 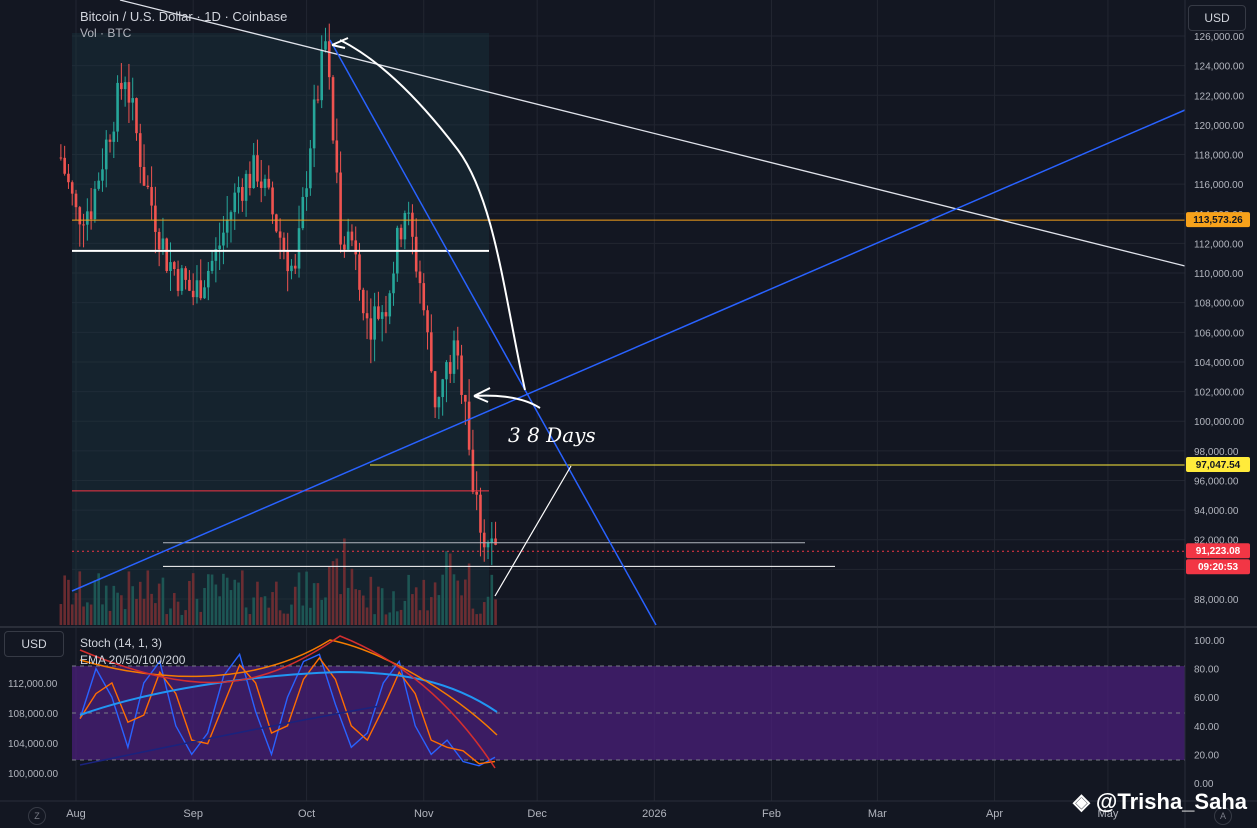 What do you see at coordinates (533, 531) in the screenshot?
I see `projection-line` at bounding box center [533, 531].